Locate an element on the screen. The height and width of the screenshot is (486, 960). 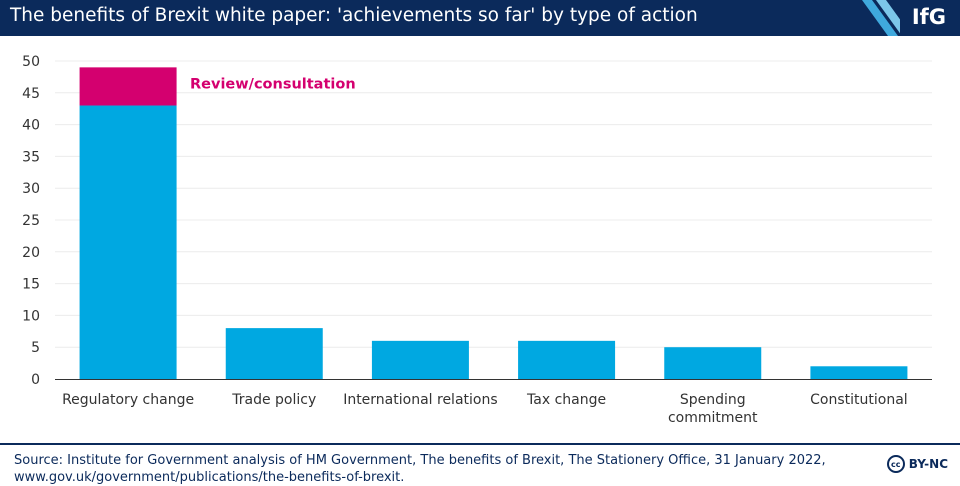
y-tick-label: 45 is located at coordinates (31, 94).